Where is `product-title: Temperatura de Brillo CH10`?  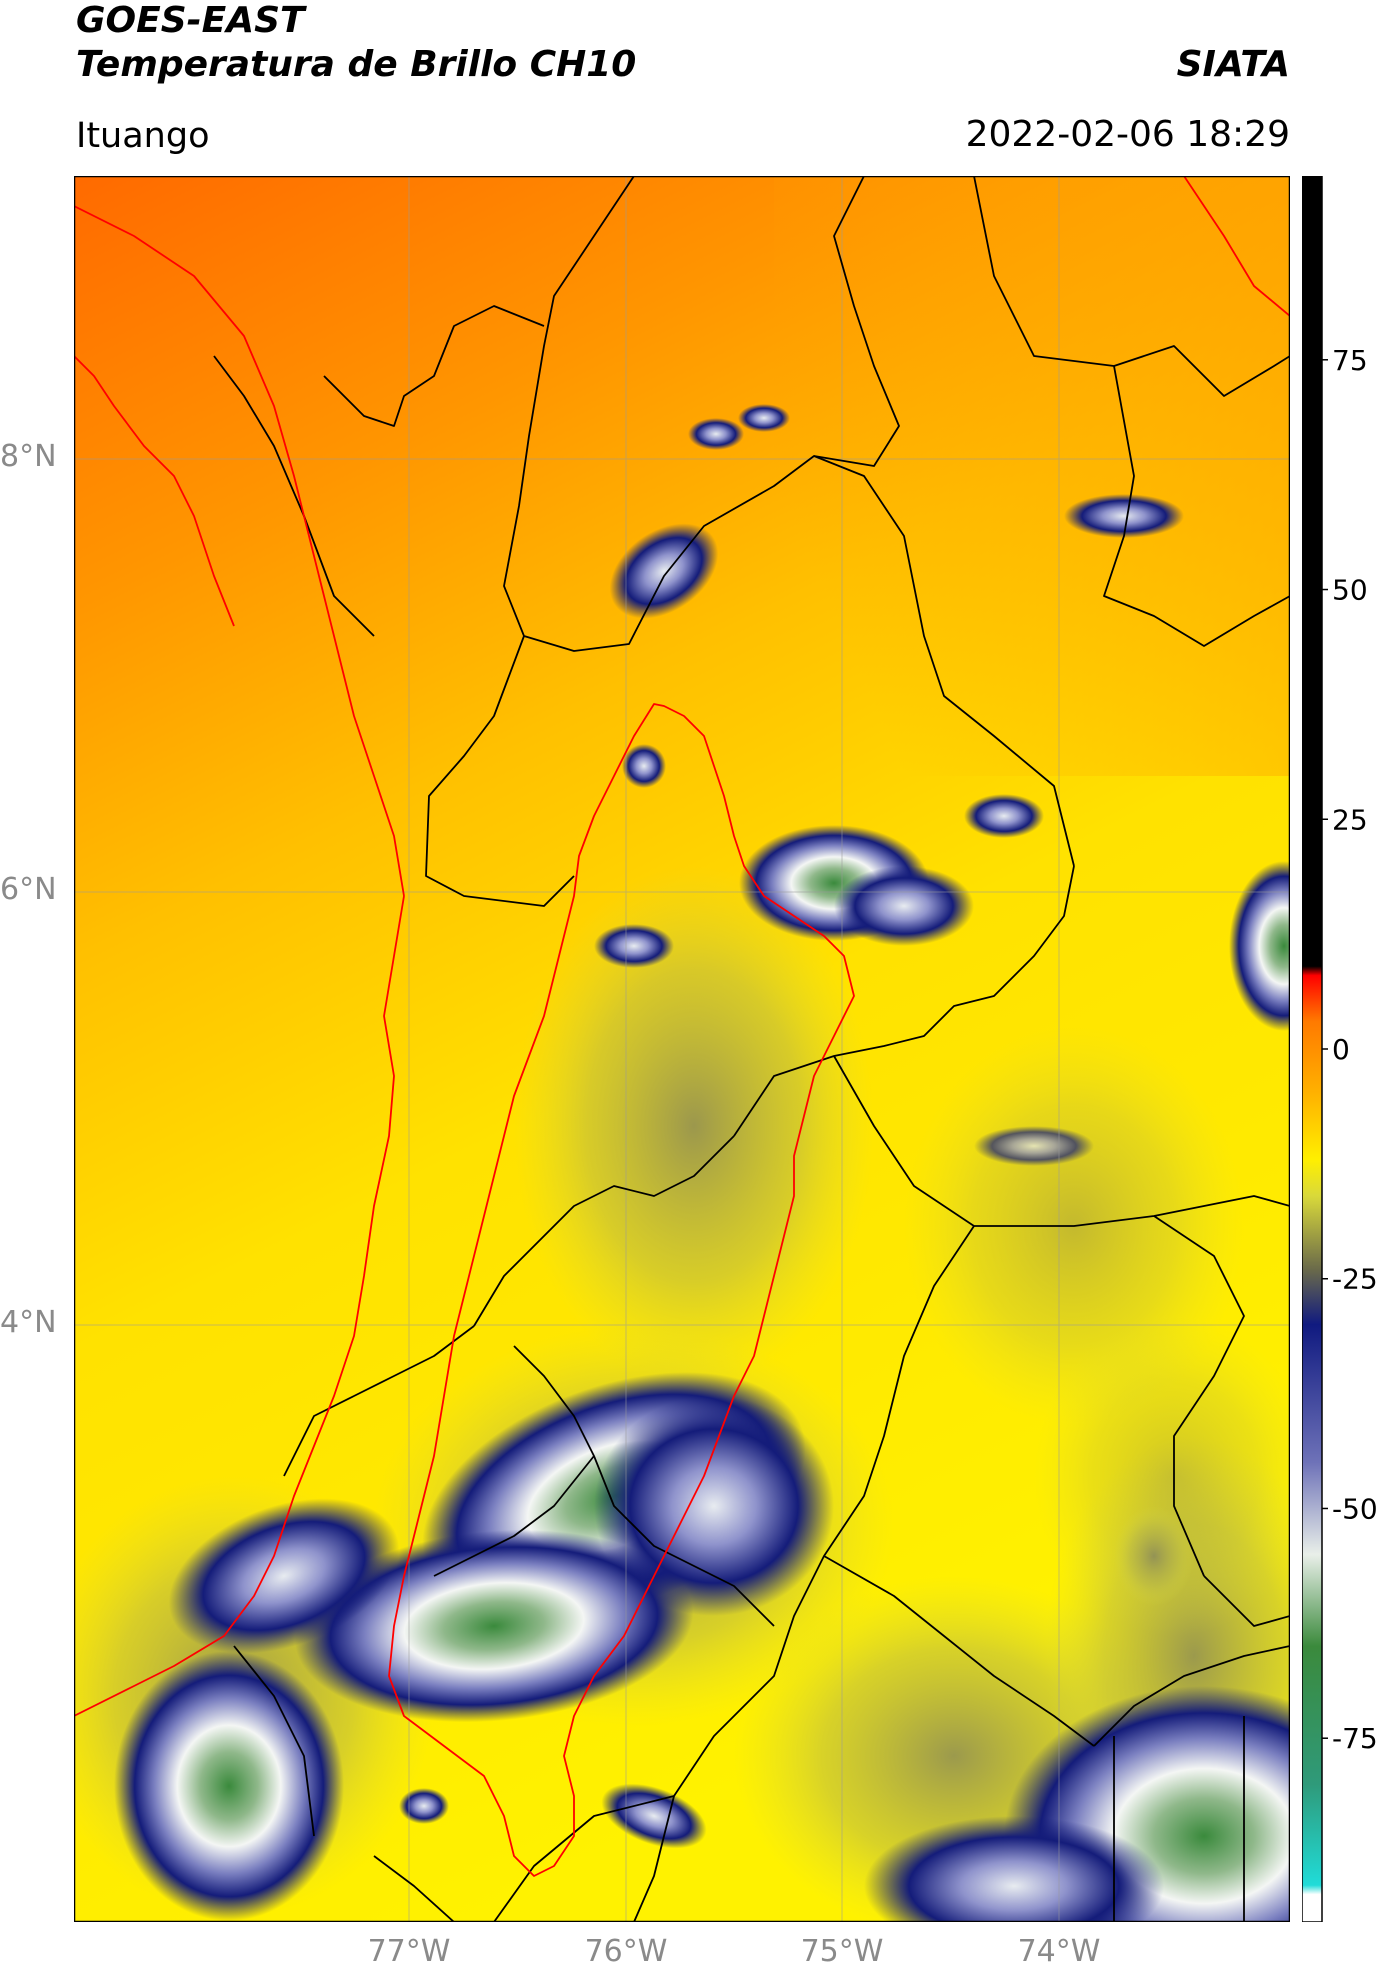
product-title: Temperatura de Brillo CH10 is located at coordinates (356, 64).